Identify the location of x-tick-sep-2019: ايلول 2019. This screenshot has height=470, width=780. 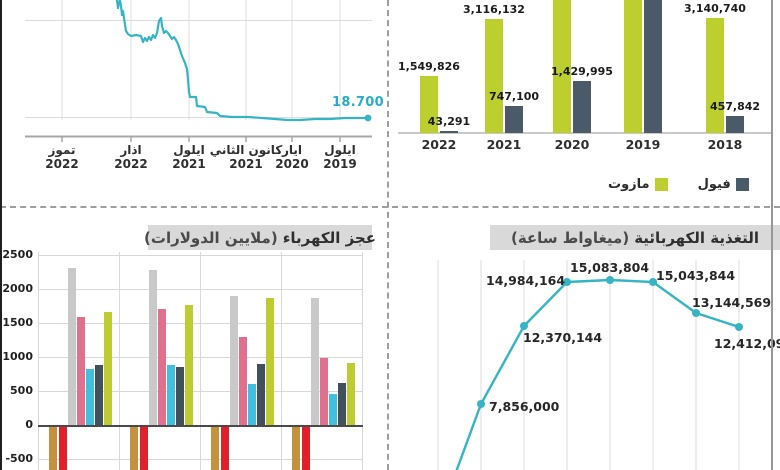
(340, 157).